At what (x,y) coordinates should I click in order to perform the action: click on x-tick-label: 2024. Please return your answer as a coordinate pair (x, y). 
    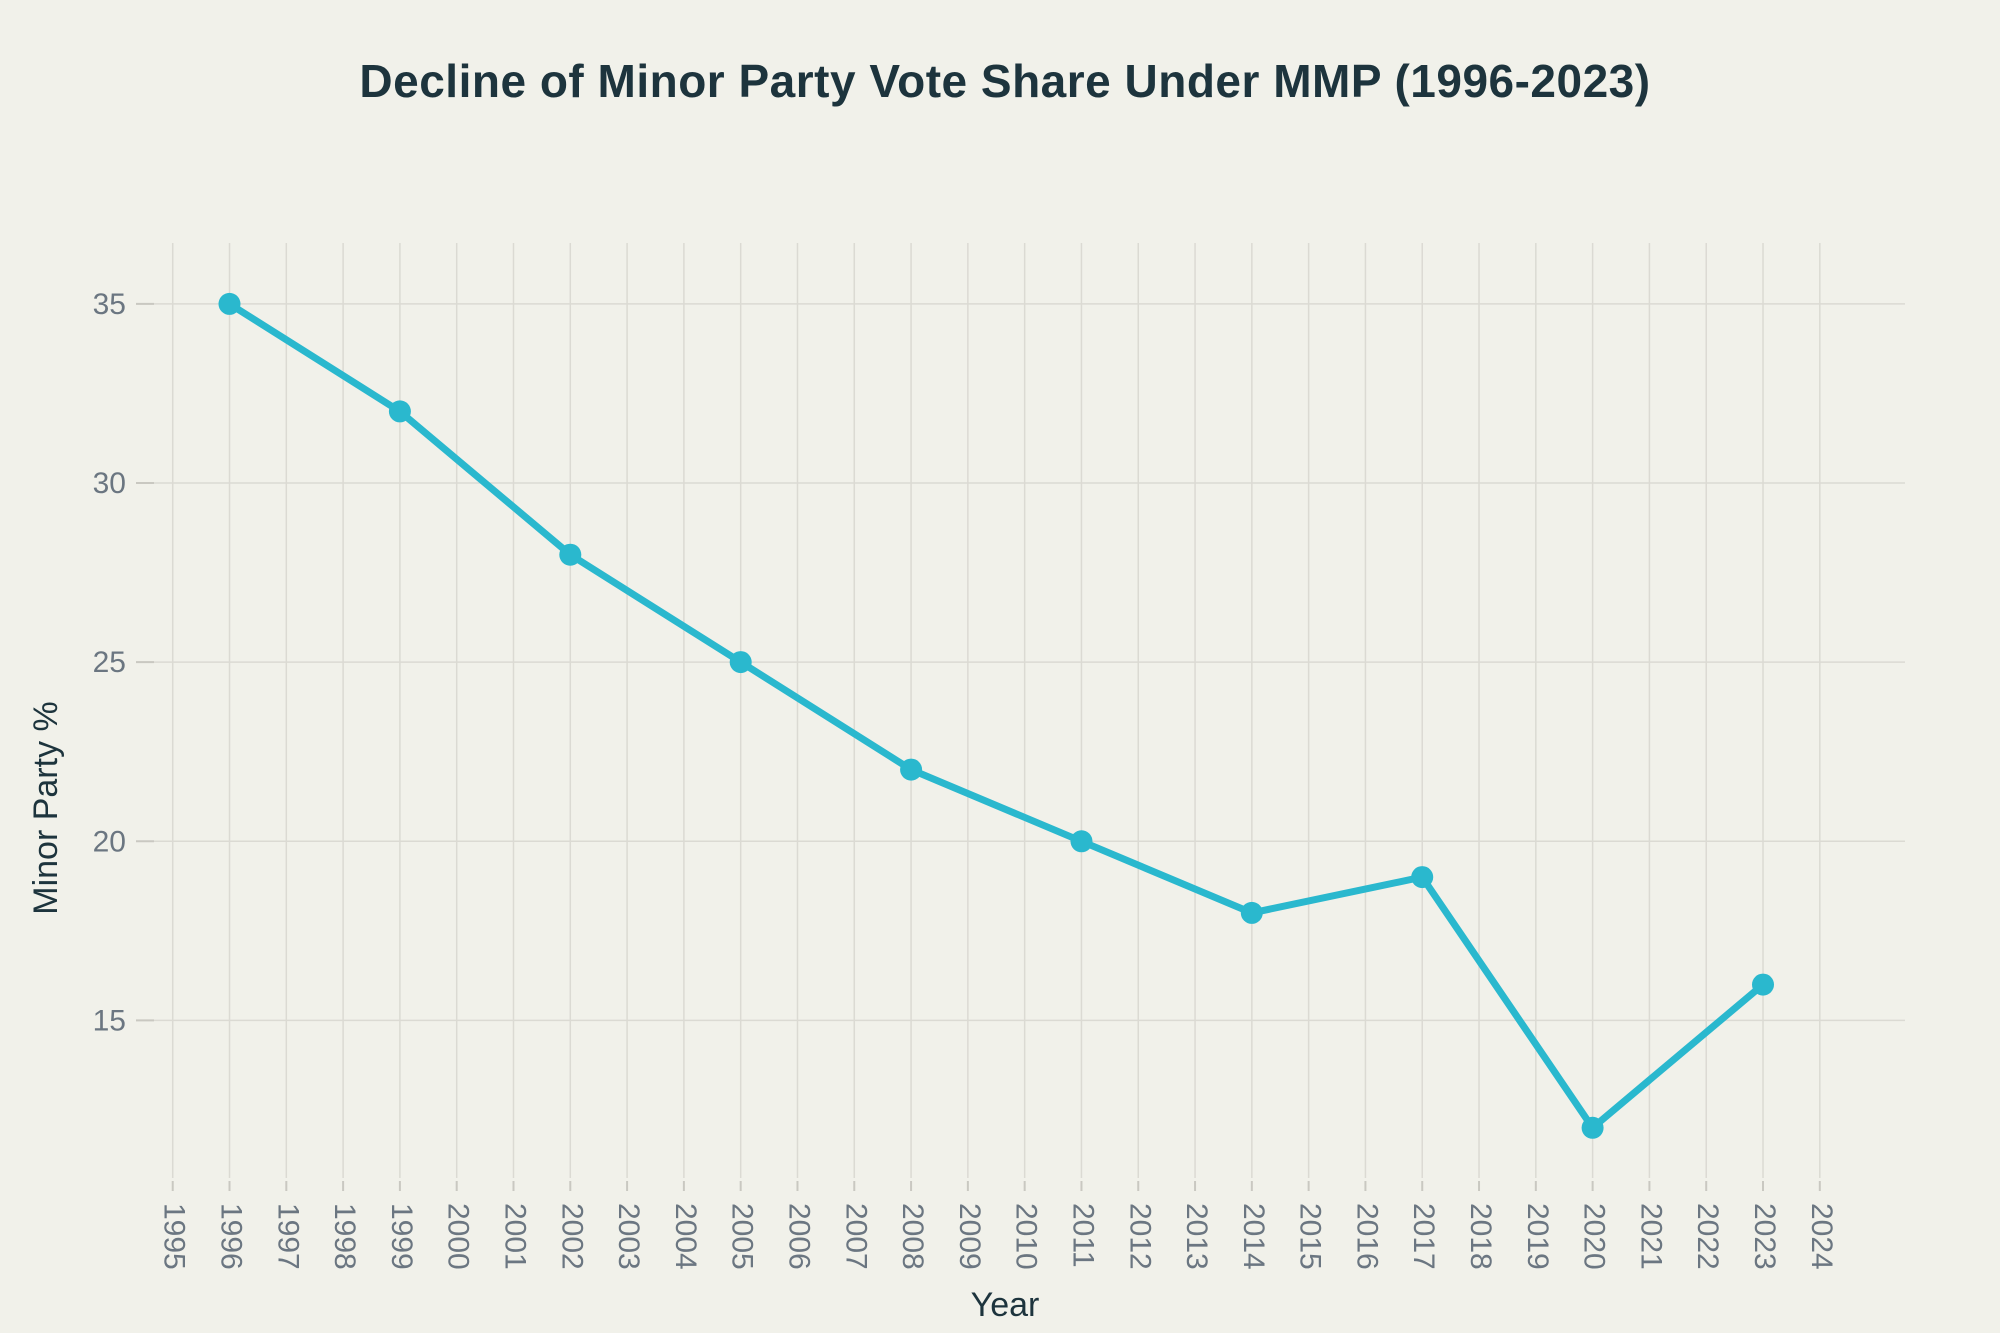
    Looking at the image, I should click on (1821, 1236).